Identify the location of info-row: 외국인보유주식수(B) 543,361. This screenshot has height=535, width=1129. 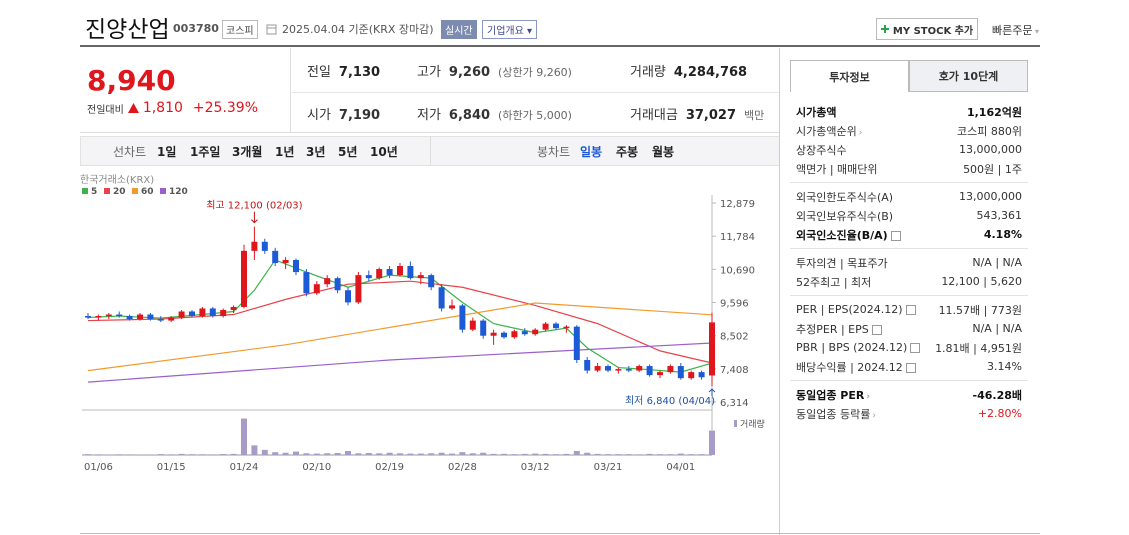
(909, 215).